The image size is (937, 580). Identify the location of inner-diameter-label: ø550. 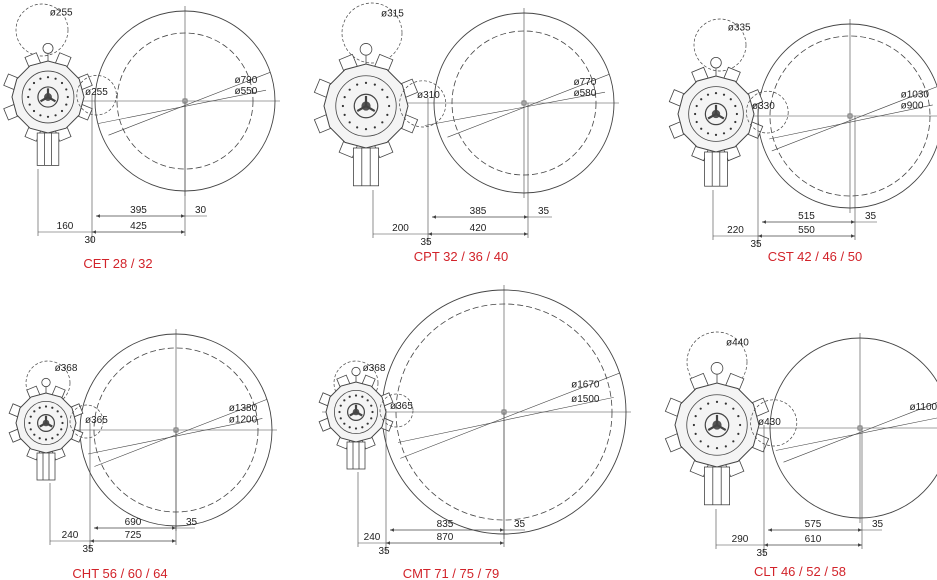
(246, 91).